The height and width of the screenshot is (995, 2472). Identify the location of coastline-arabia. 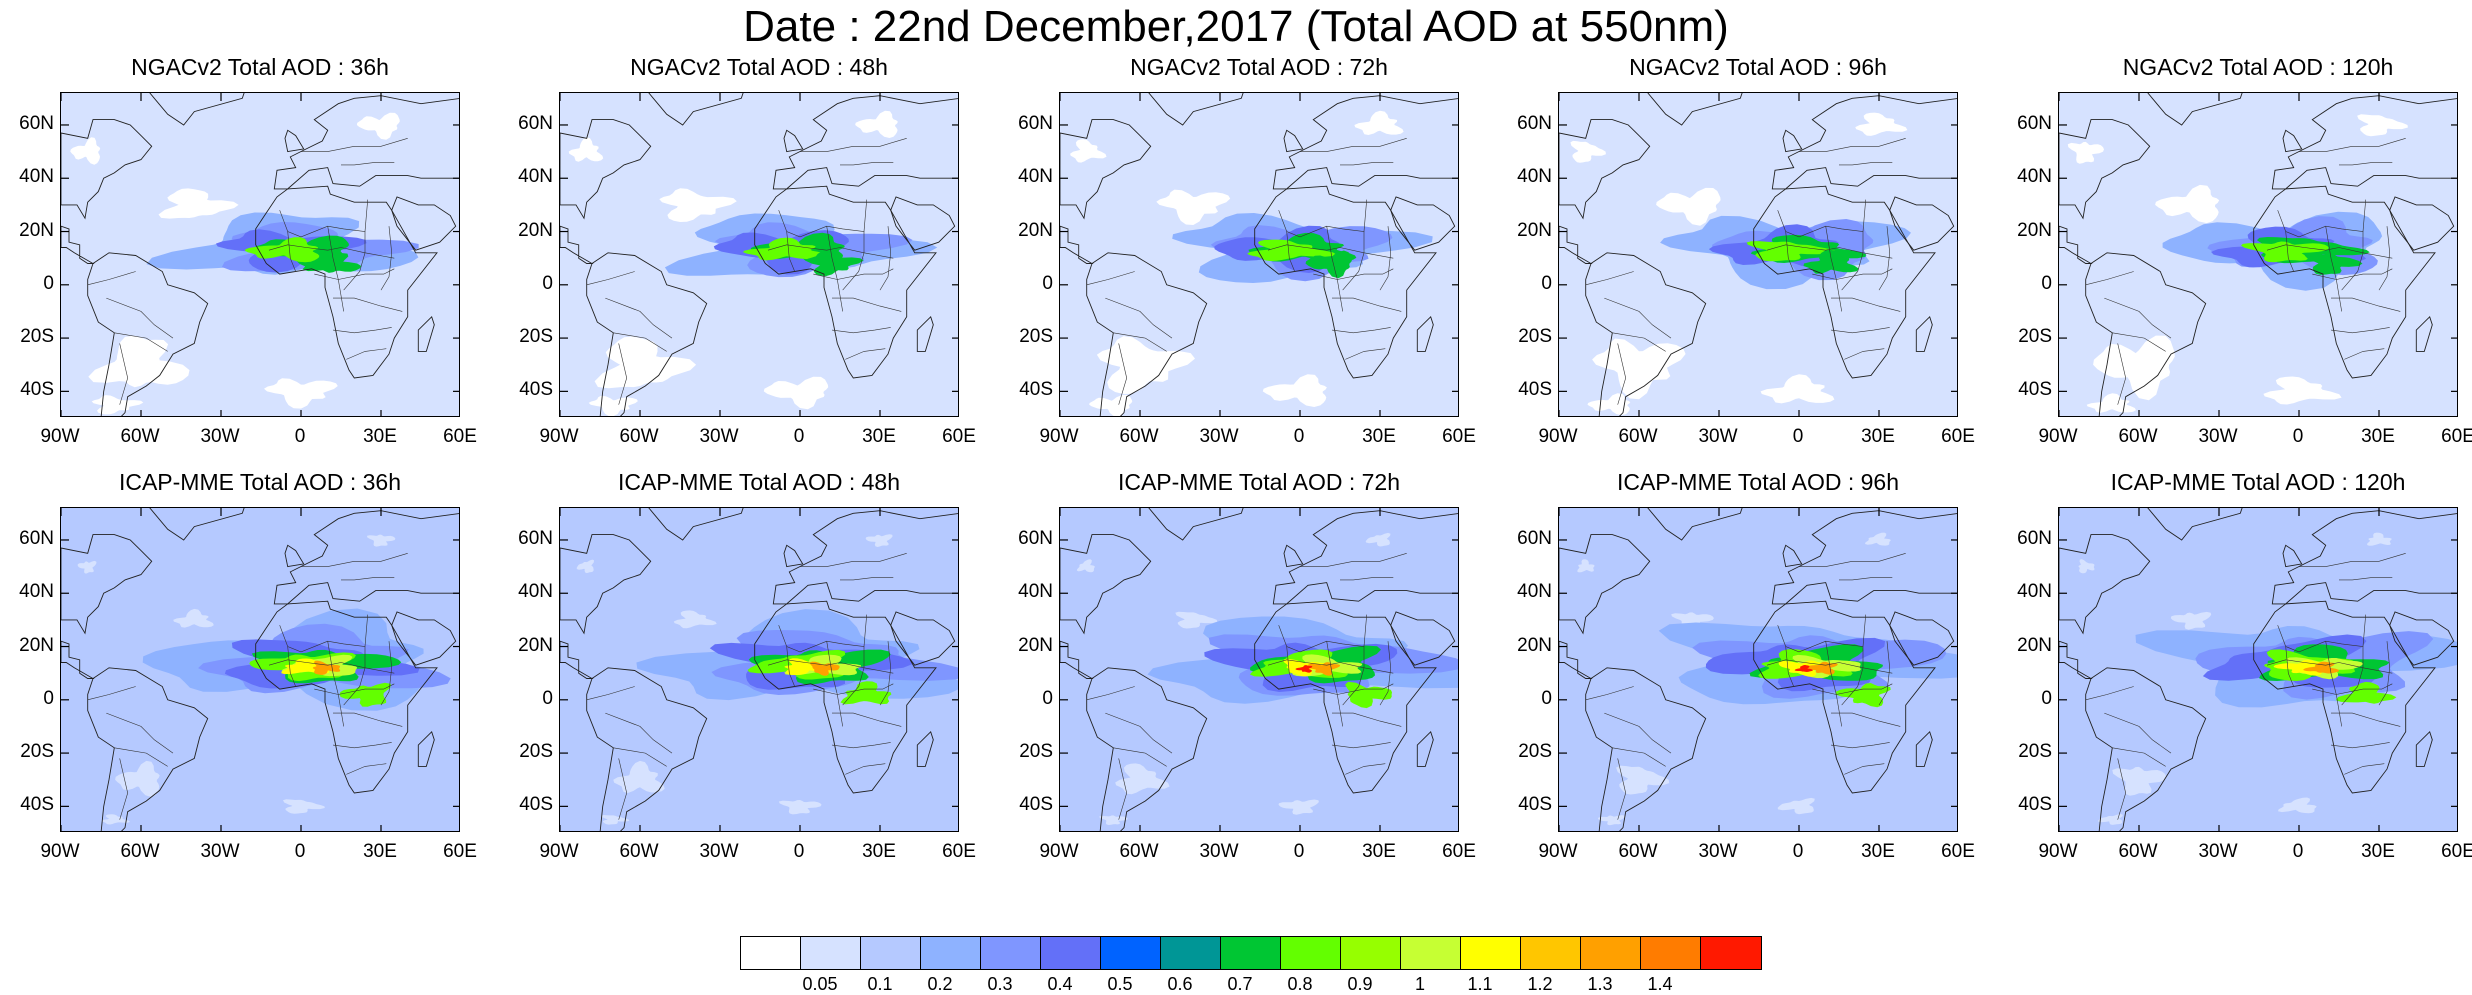
(1423, 223).